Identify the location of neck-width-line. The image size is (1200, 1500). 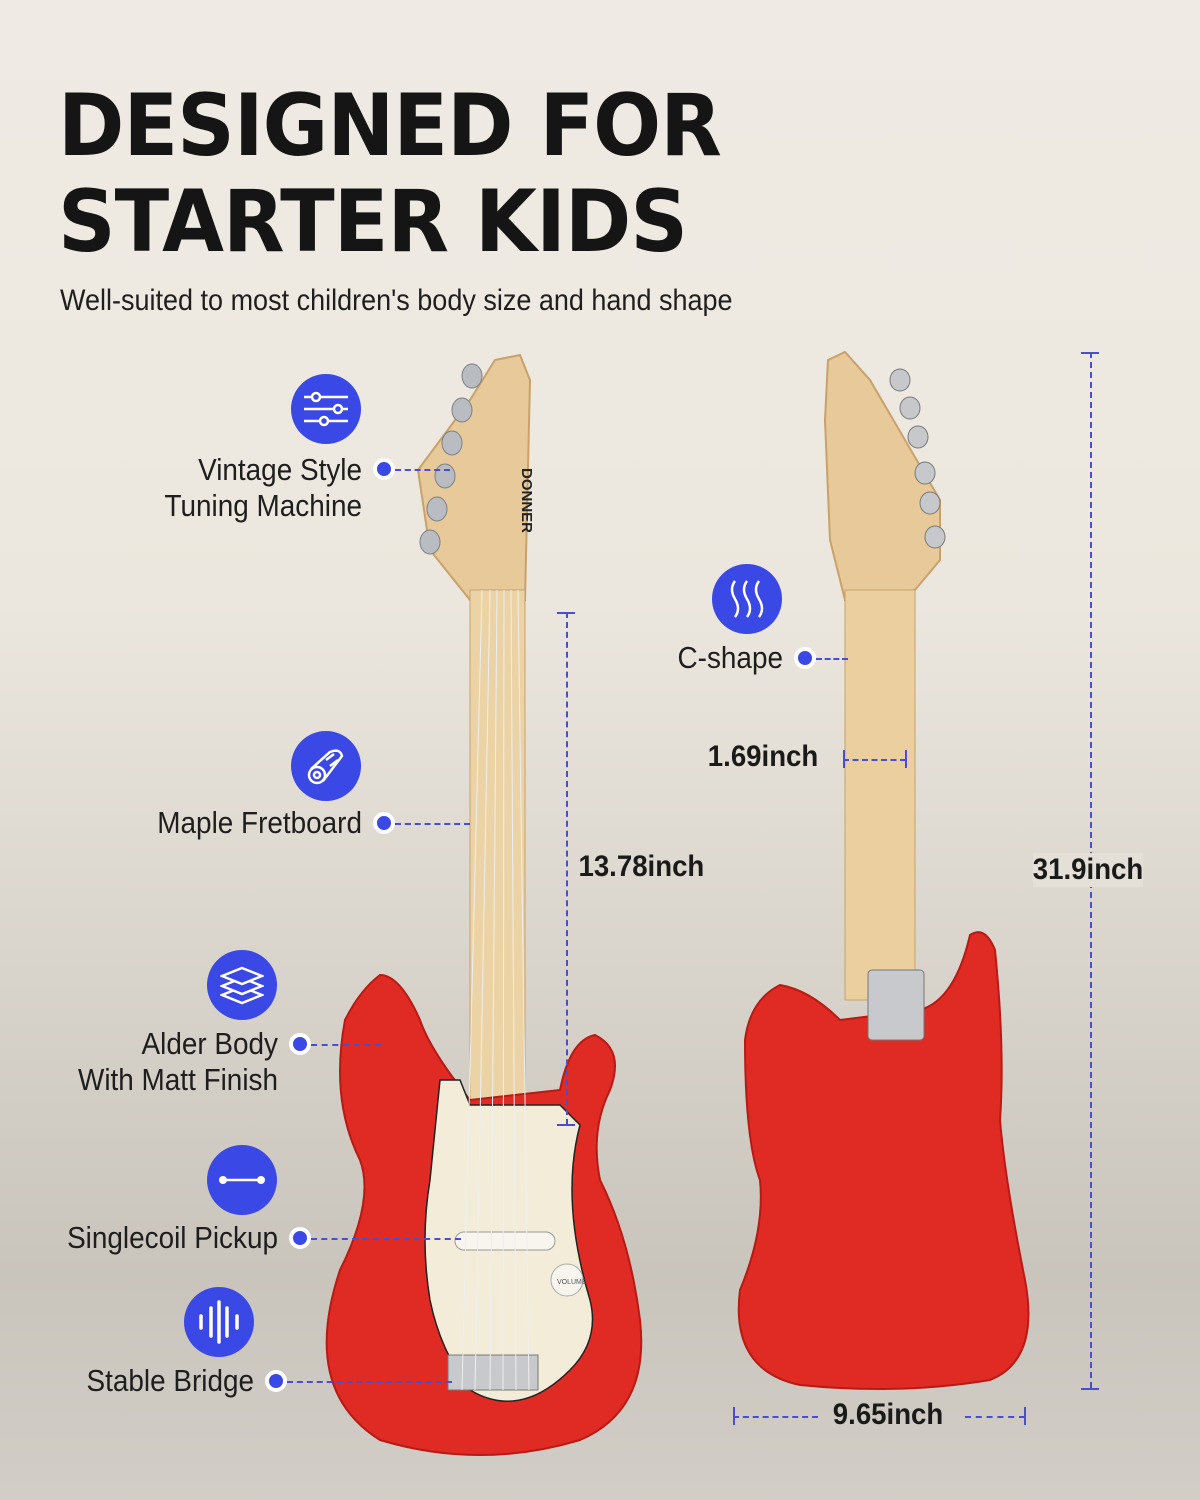
(874, 760).